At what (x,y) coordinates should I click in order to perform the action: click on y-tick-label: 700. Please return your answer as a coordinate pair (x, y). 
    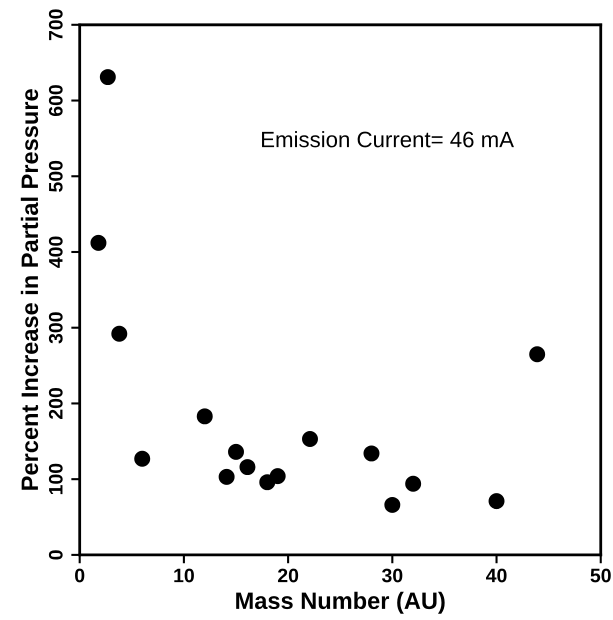
    Looking at the image, I should click on (55, 24).